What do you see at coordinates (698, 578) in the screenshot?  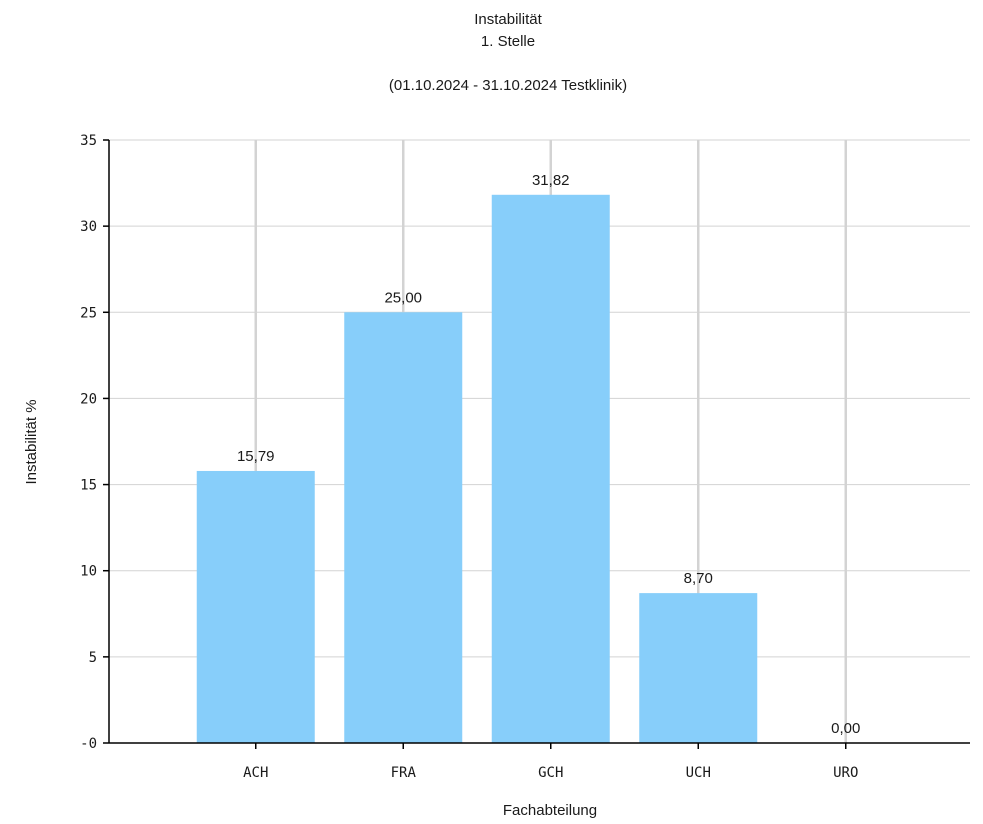 I see `data-label: 8,70` at bounding box center [698, 578].